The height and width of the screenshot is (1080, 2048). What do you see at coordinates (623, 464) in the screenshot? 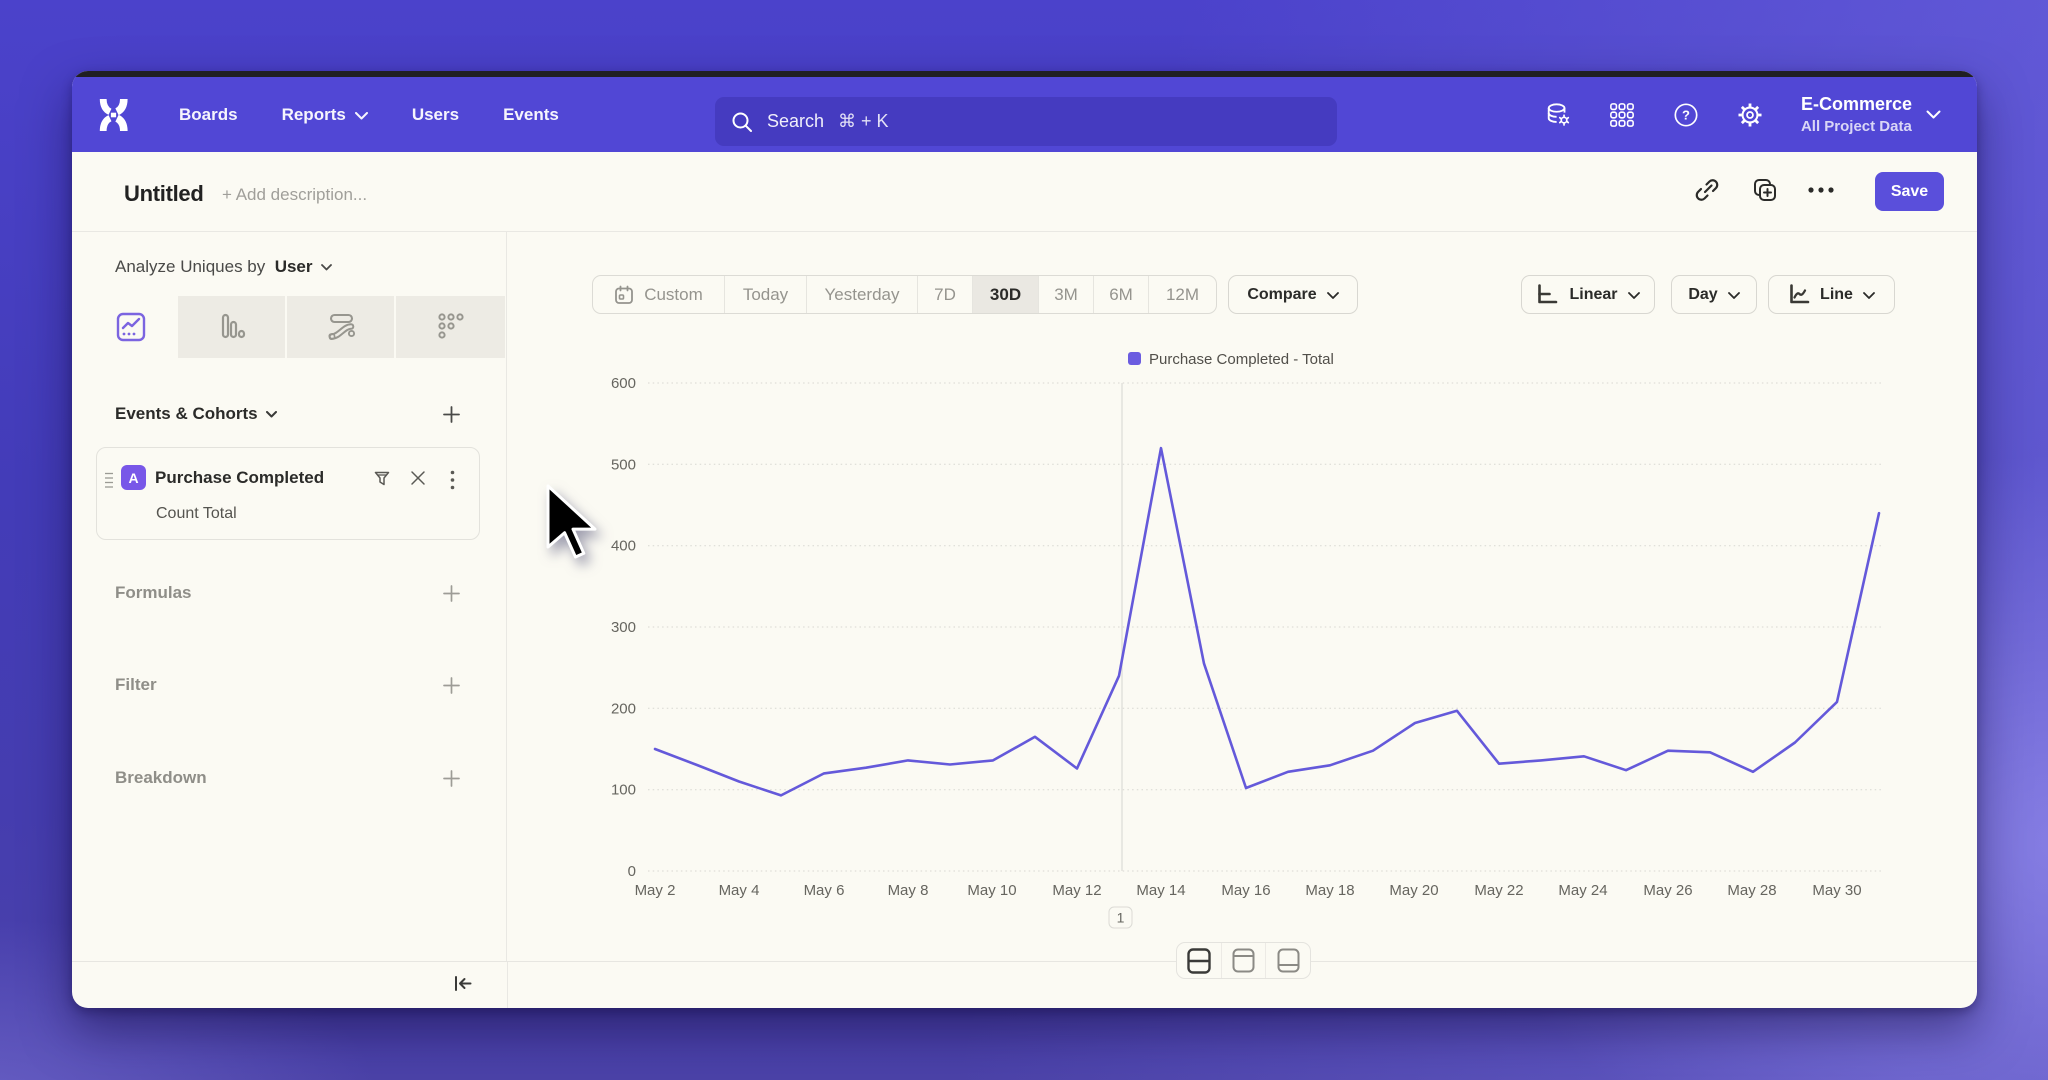
I see `svg-text: 500` at bounding box center [623, 464].